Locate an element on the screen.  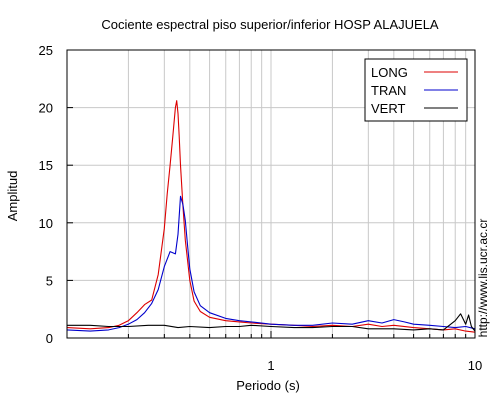
source-url-text: http://www.lis.ucr.ac.cr is located at coordinates (483, 278).